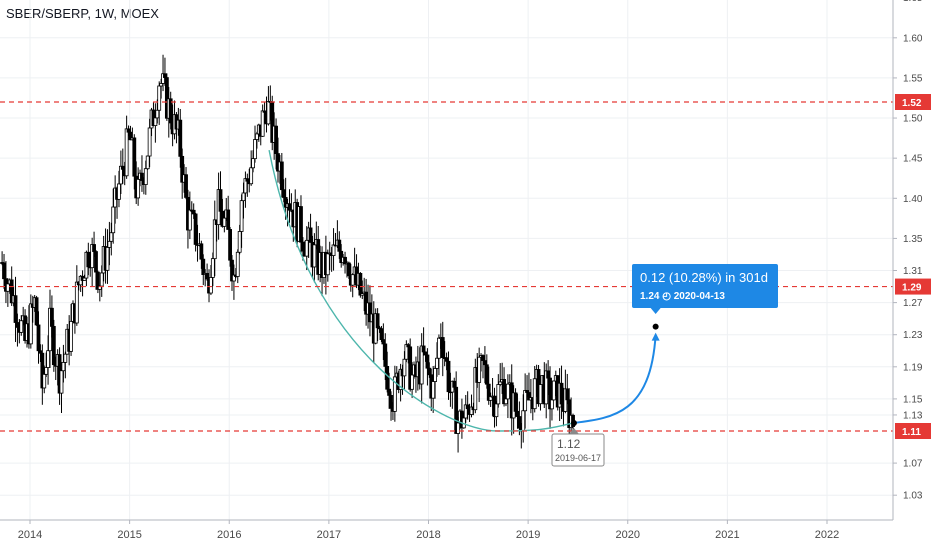 The width and height of the screenshot is (932, 550). What do you see at coordinates (129, 535) in the screenshot?
I see `time-tick-label: 2015` at bounding box center [129, 535].